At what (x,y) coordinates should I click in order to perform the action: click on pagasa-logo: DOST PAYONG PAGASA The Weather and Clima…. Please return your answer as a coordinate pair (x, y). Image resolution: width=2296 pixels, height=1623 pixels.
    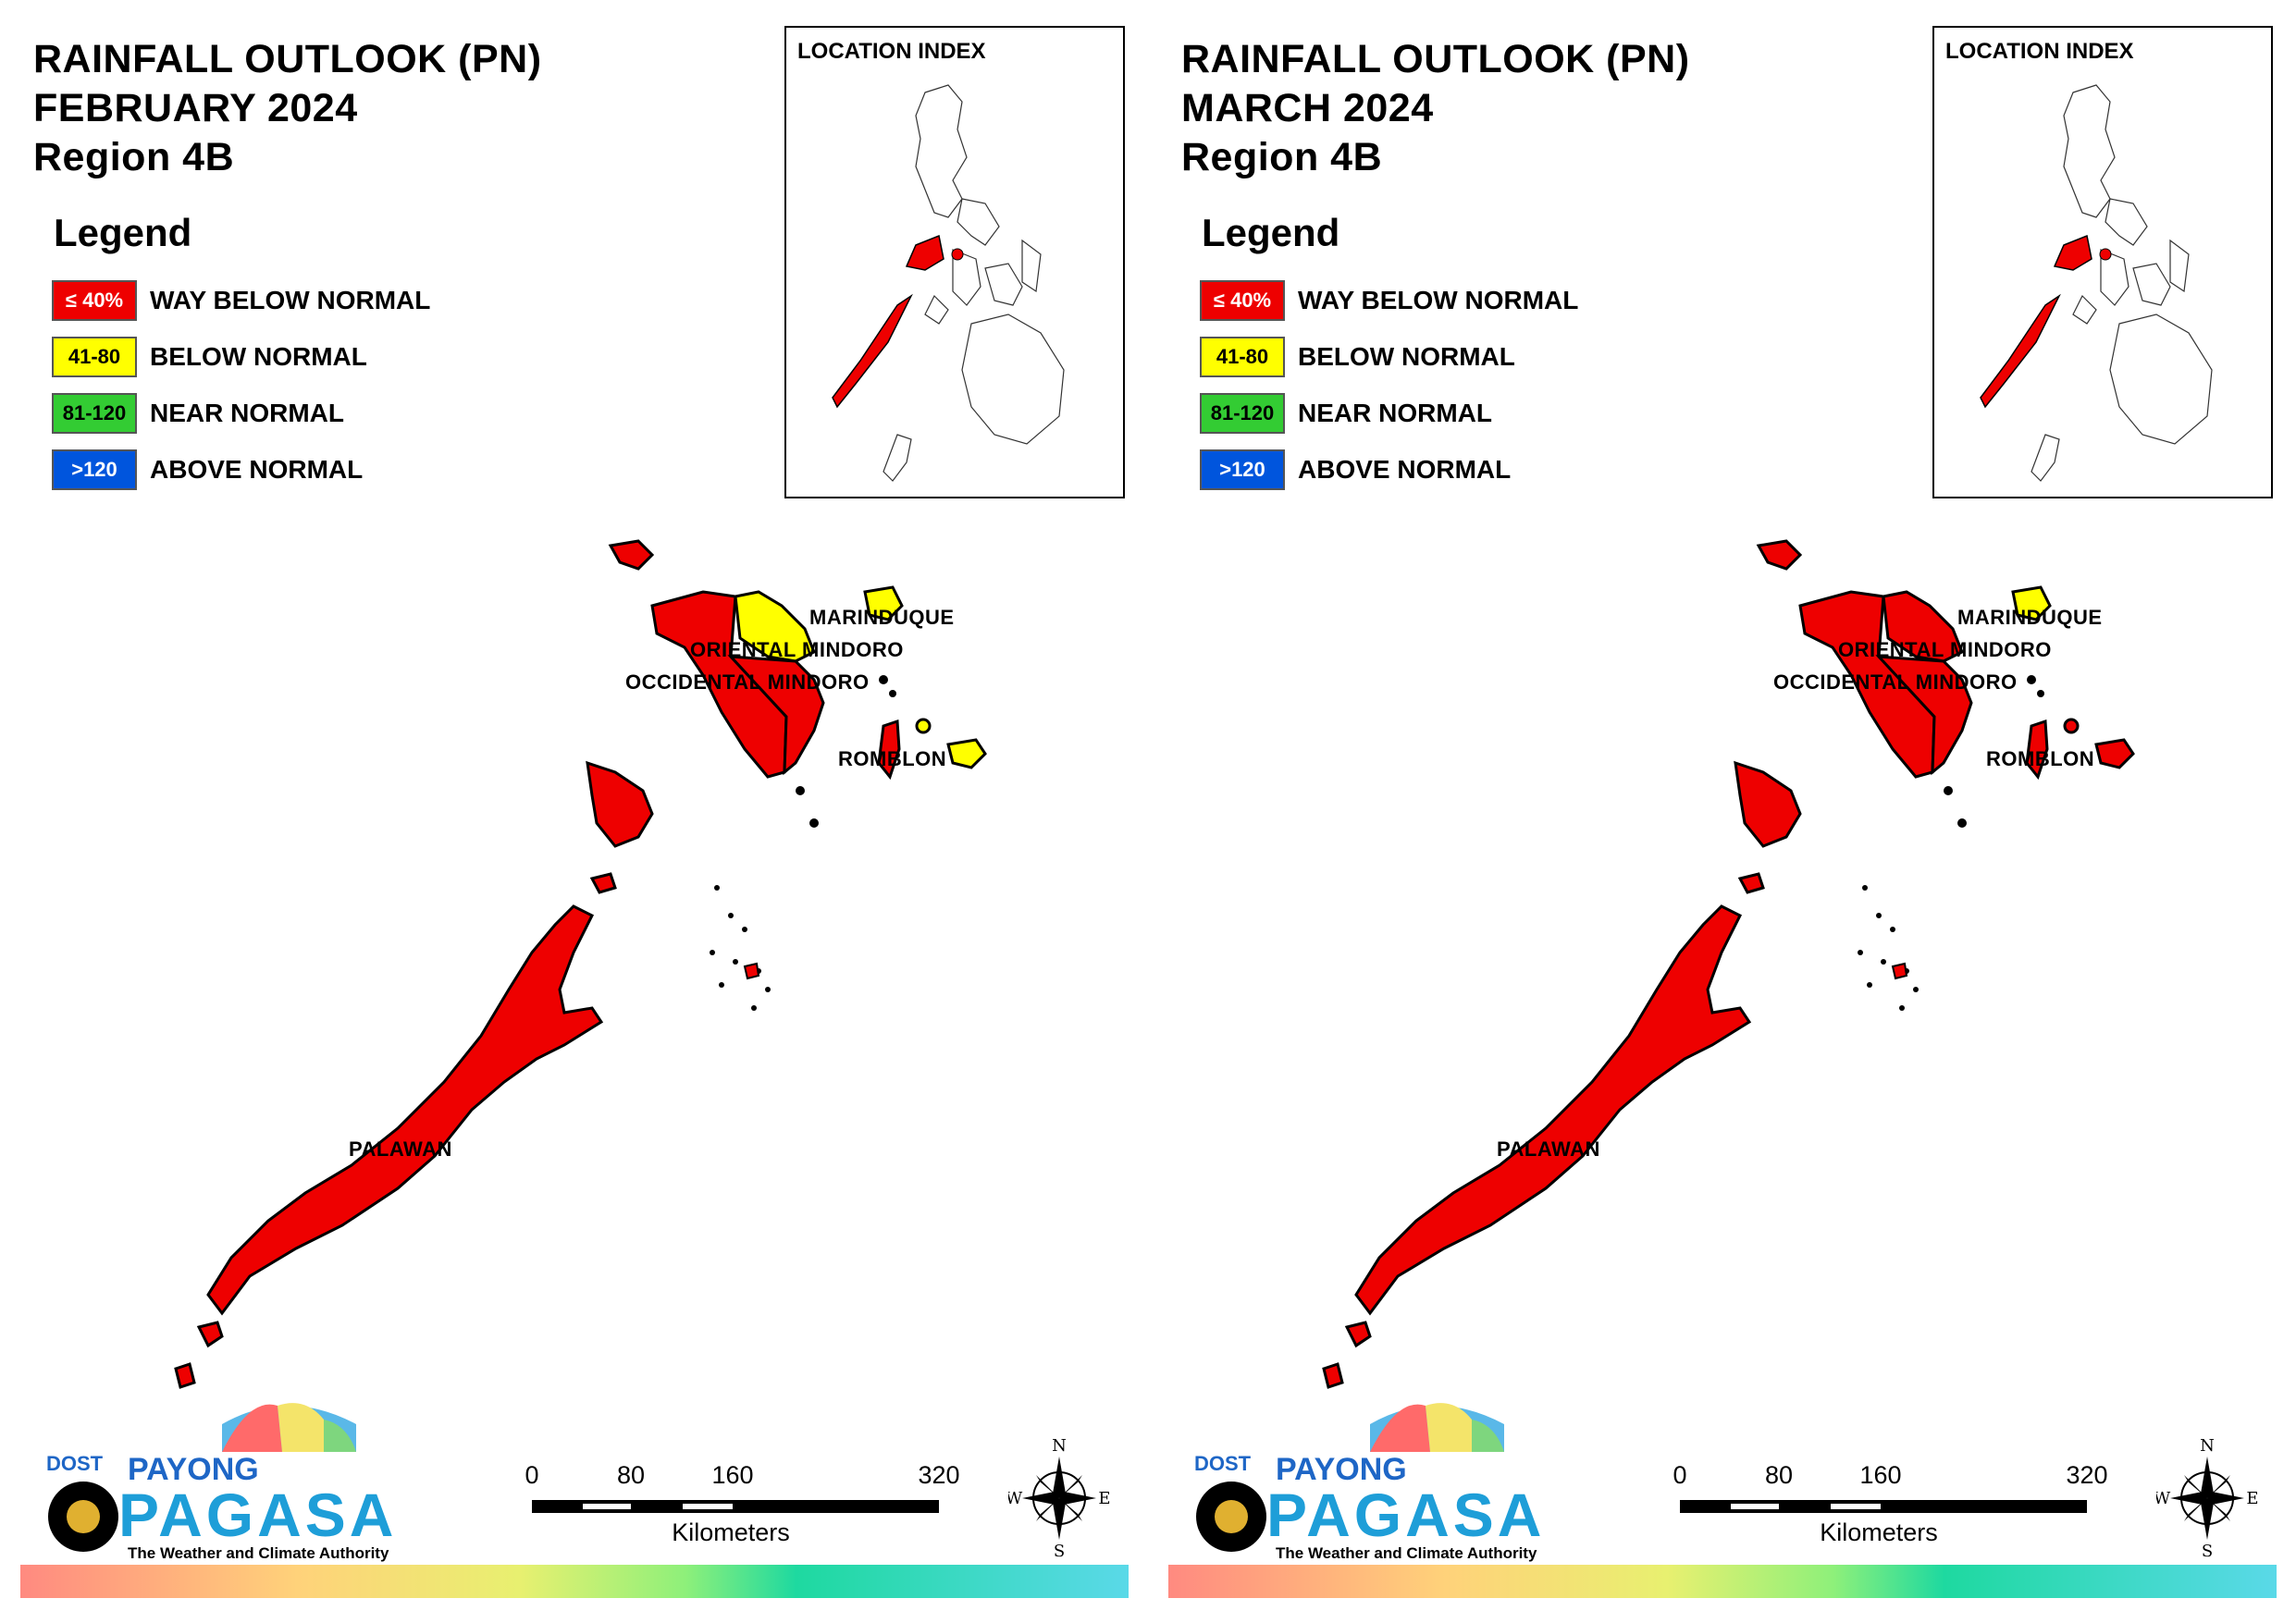
    Looking at the image, I should click on (213, 1475).